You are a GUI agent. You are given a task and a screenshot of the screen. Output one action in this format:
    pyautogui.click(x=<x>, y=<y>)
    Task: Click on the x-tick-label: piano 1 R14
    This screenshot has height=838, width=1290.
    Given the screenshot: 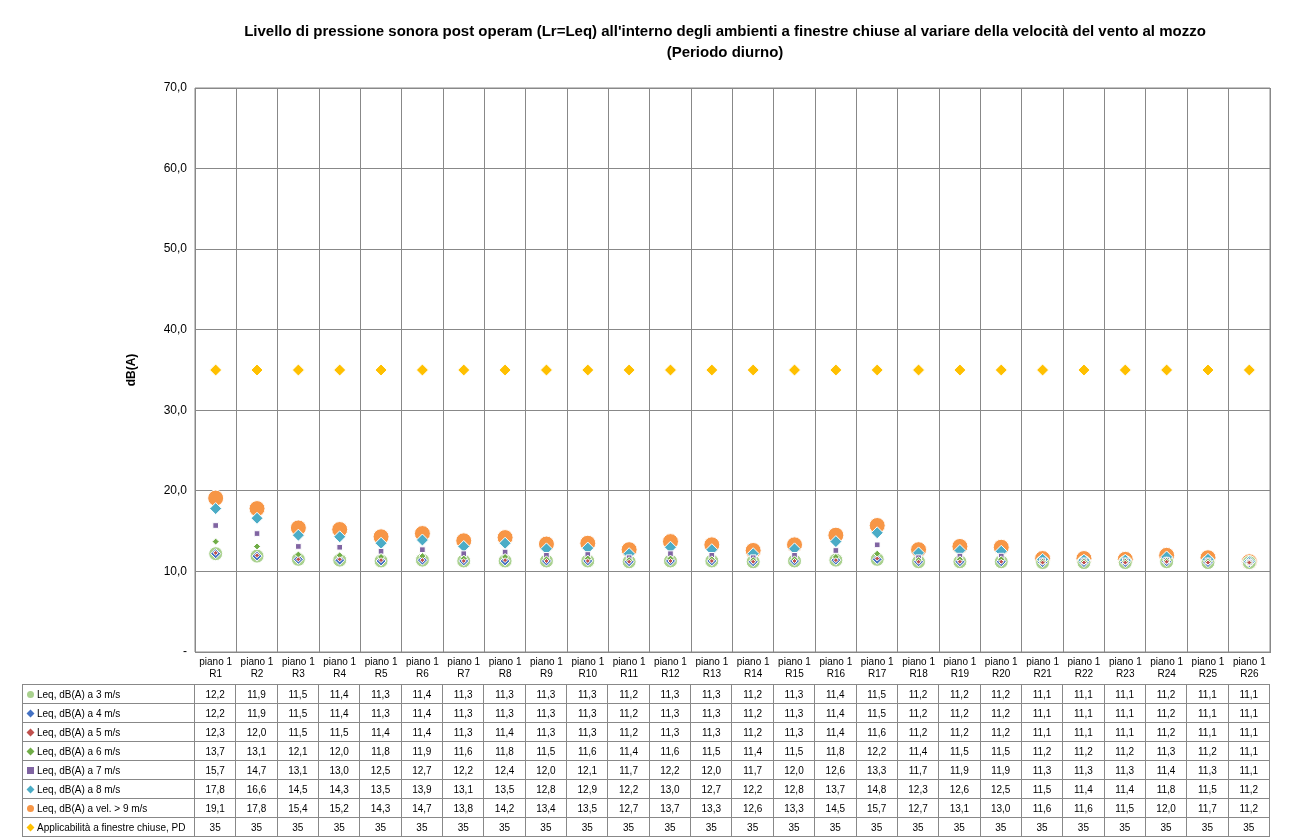 What is the action you would take?
    pyautogui.click(x=753, y=667)
    